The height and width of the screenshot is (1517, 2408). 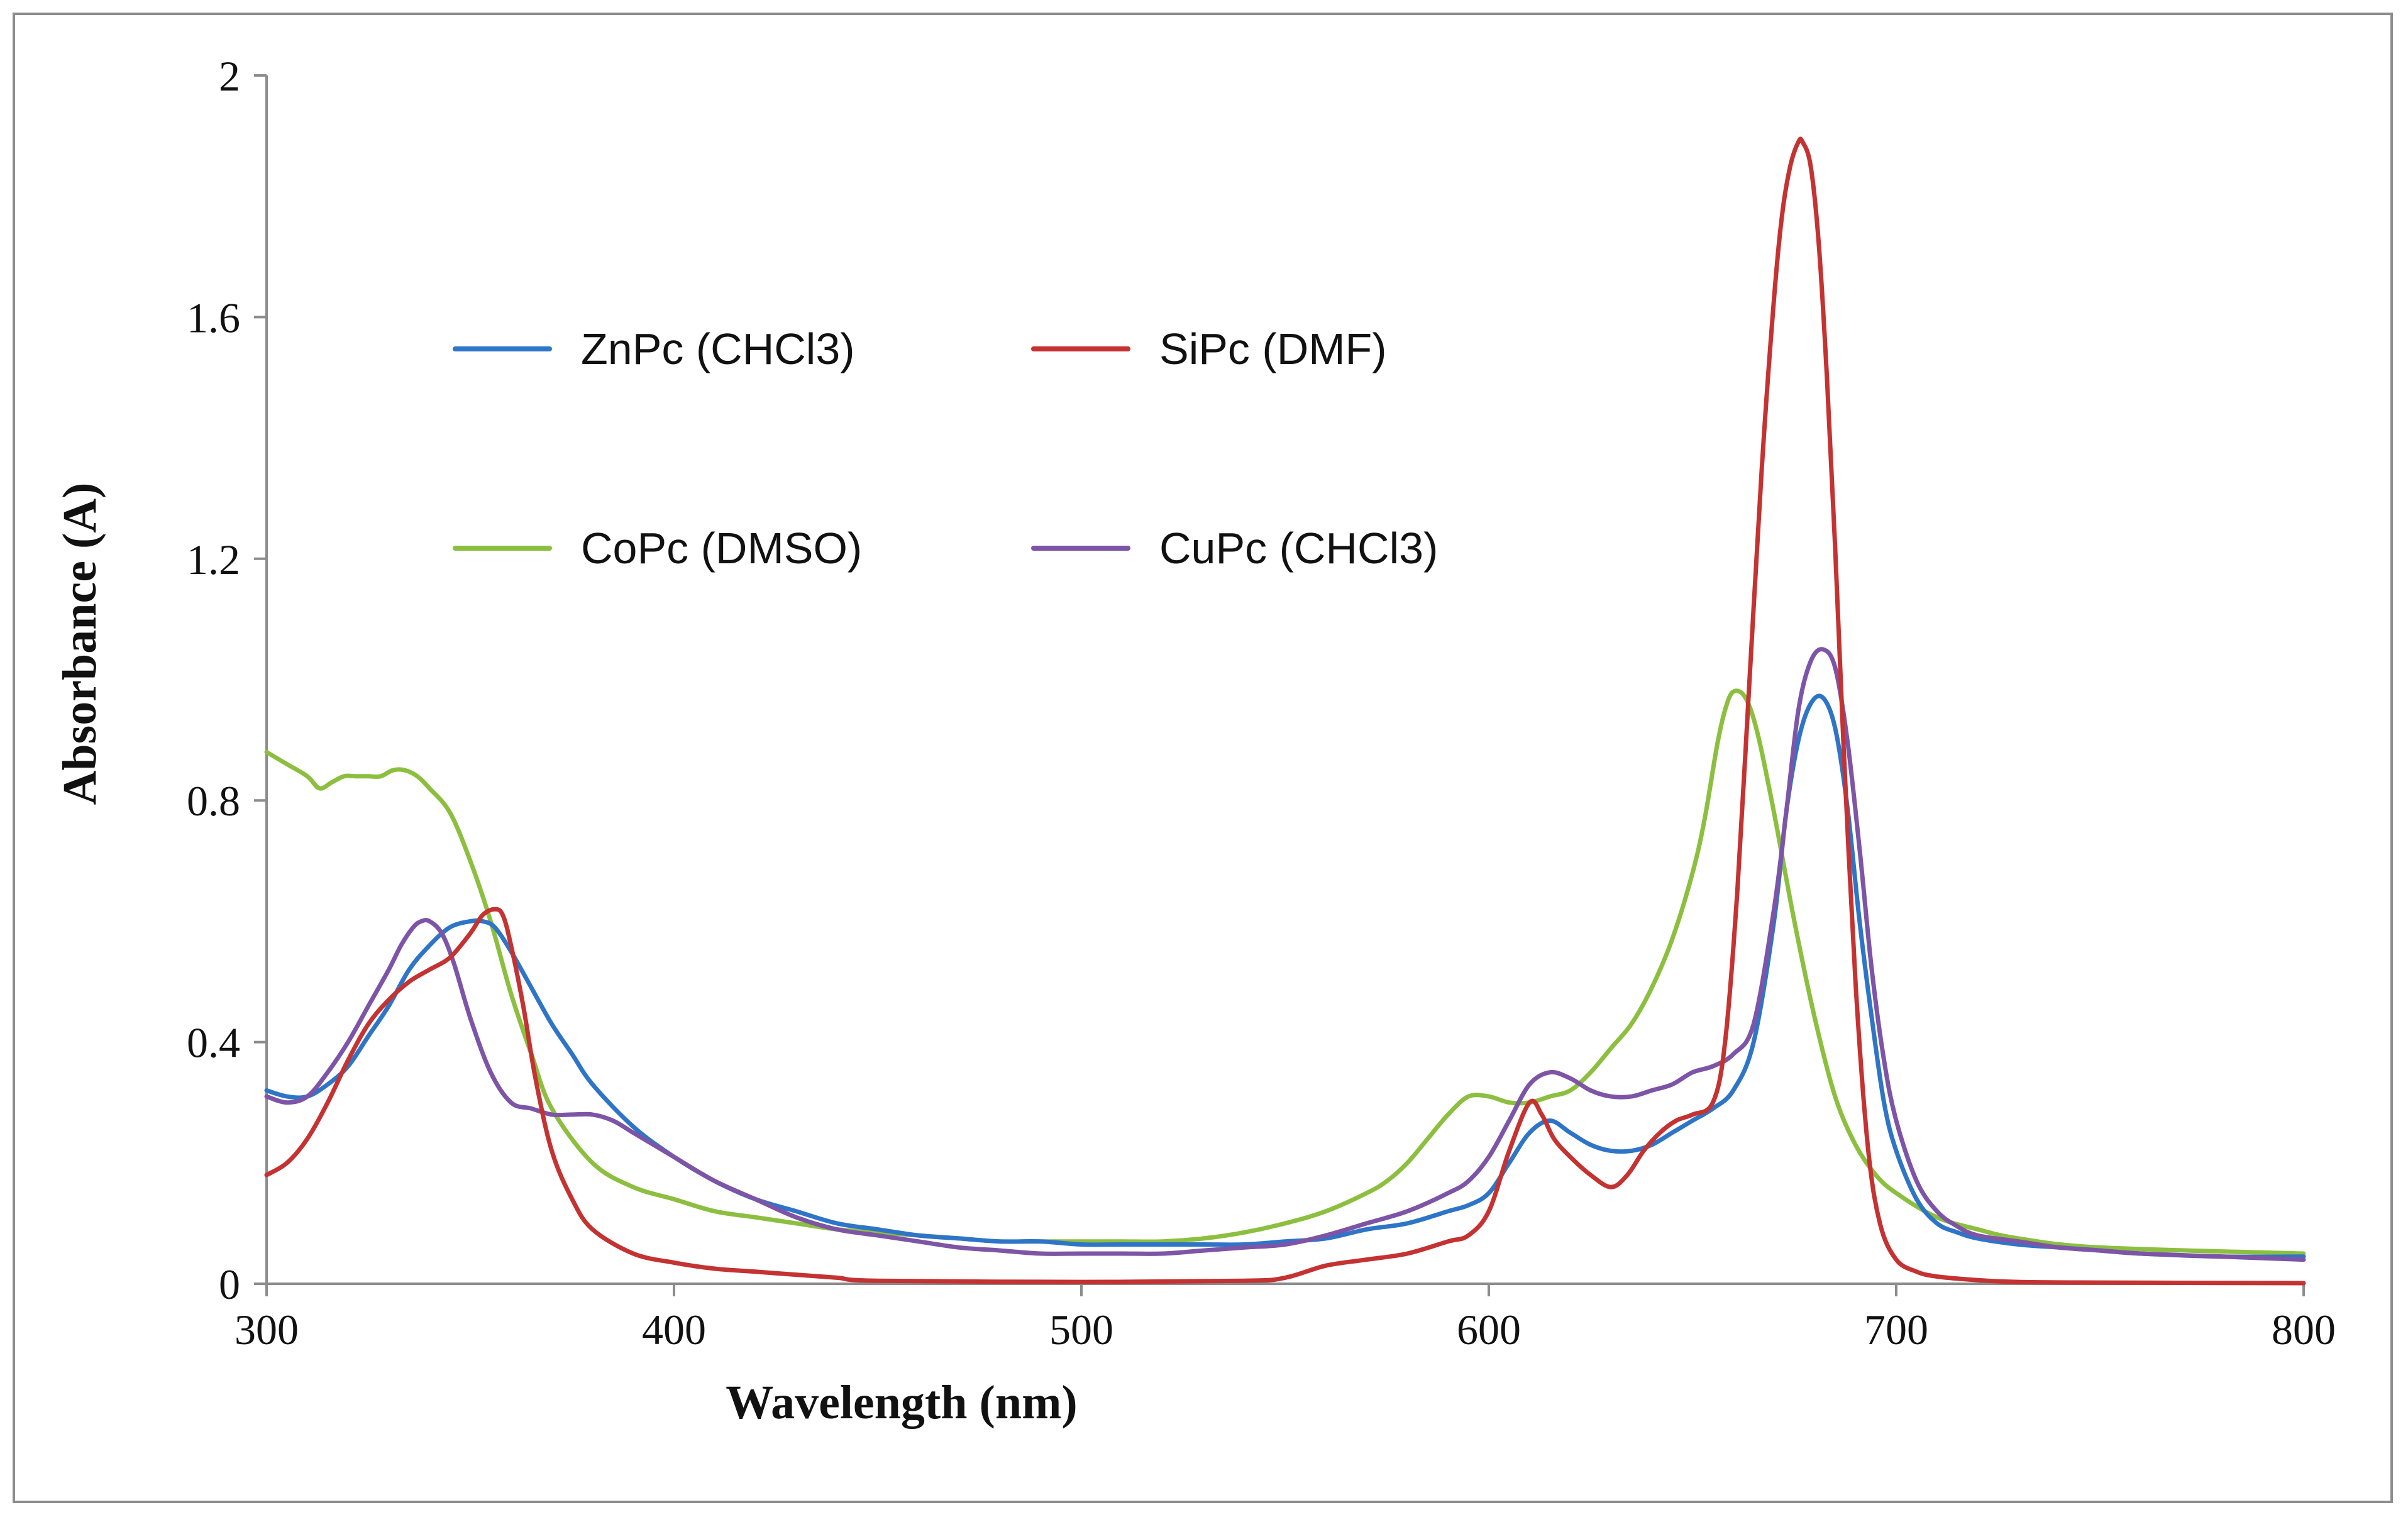 What do you see at coordinates (230, 1284) in the screenshot?
I see `y-tick-label: 0` at bounding box center [230, 1284].